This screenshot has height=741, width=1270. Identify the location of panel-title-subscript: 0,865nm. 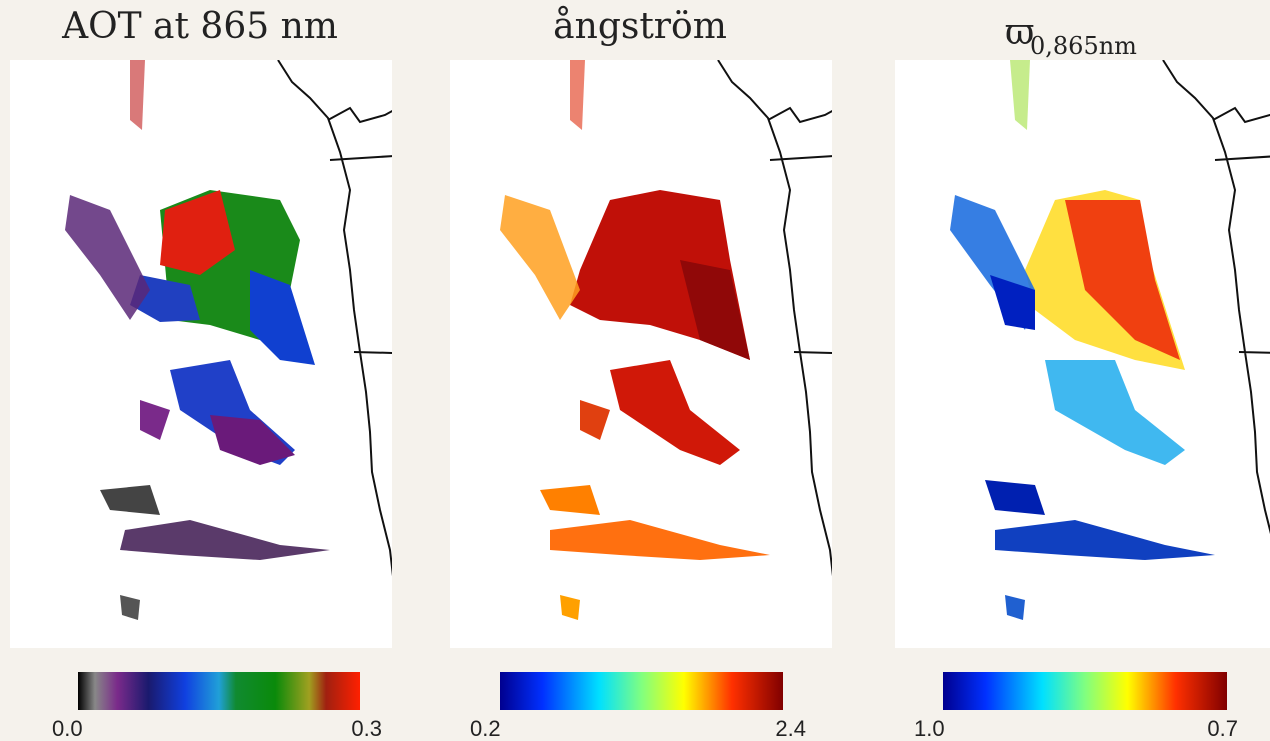
(1083, 46).